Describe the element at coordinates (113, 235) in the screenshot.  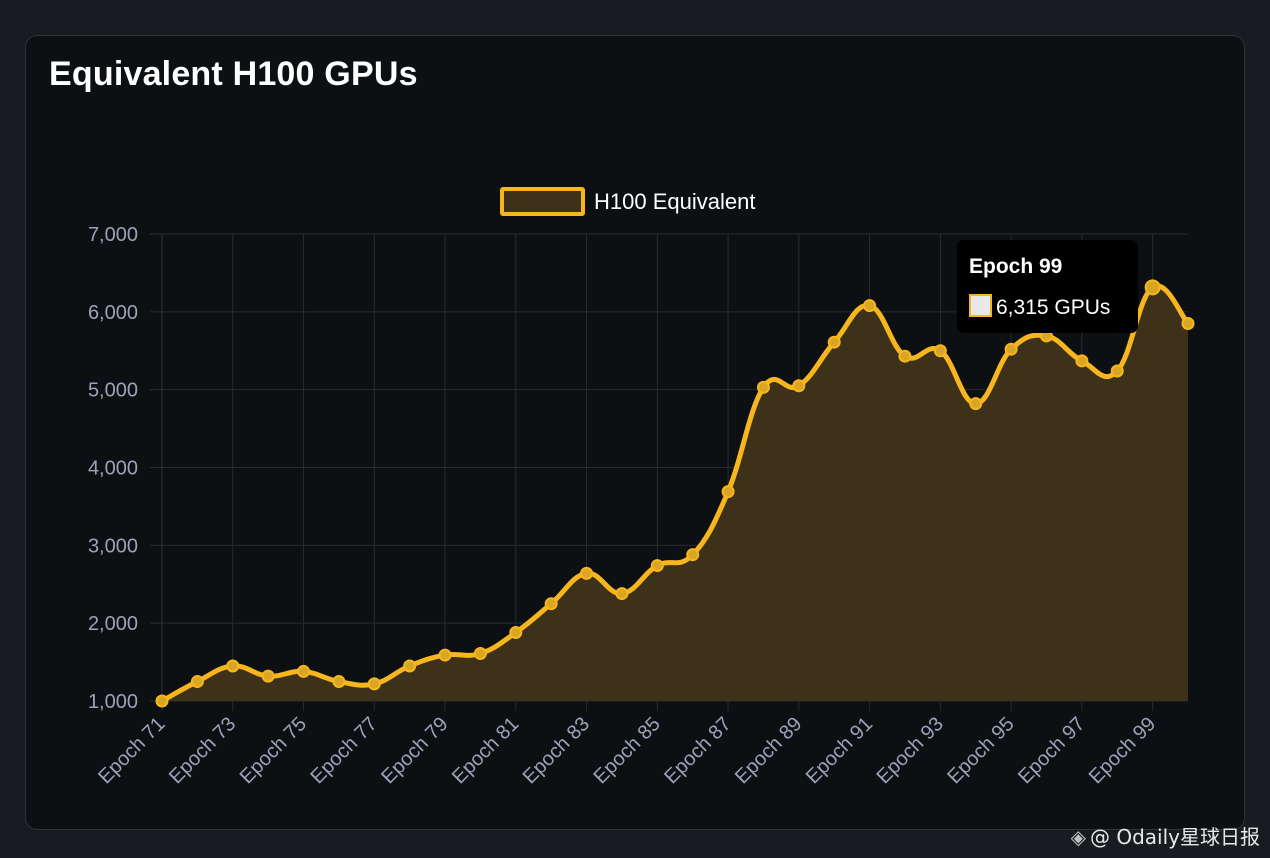
I see `y-tick-label: 7,000` at that location.